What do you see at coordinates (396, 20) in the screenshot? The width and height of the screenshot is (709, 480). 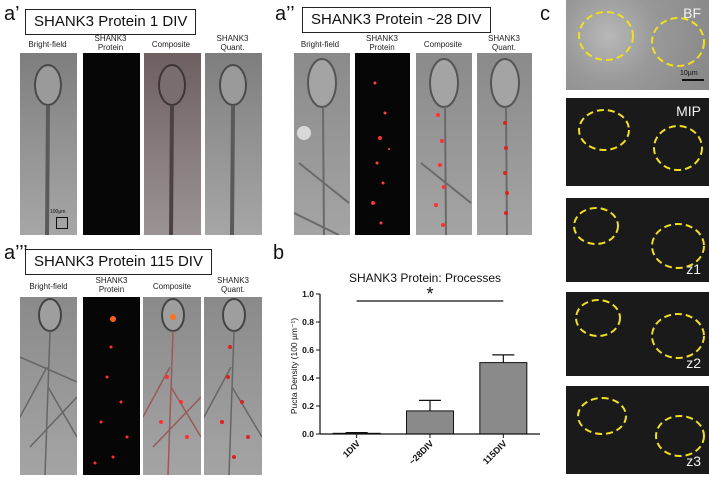 I see `panel-a2-title: SHANK3 Protein ~28 DIV` at bounding box center [396, 20].